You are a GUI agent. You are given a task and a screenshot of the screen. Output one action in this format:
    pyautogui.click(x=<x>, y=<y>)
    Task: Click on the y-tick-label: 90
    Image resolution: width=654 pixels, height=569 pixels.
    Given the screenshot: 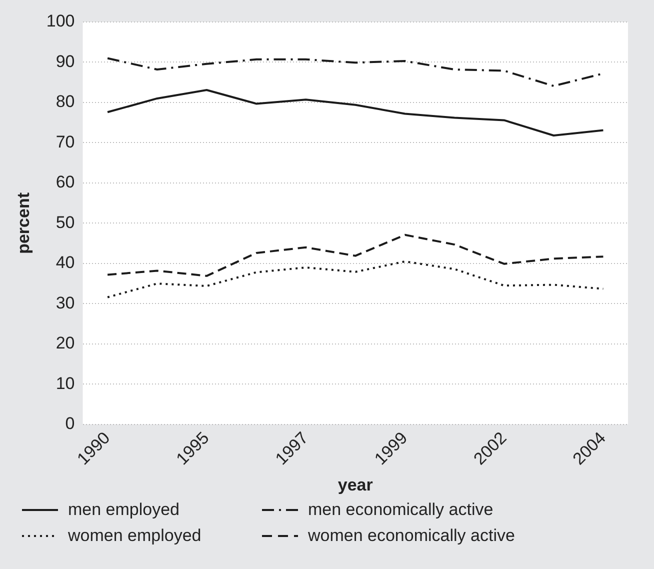 What is the action you would take?
    pyautogui.click(x=65, y=61)
    